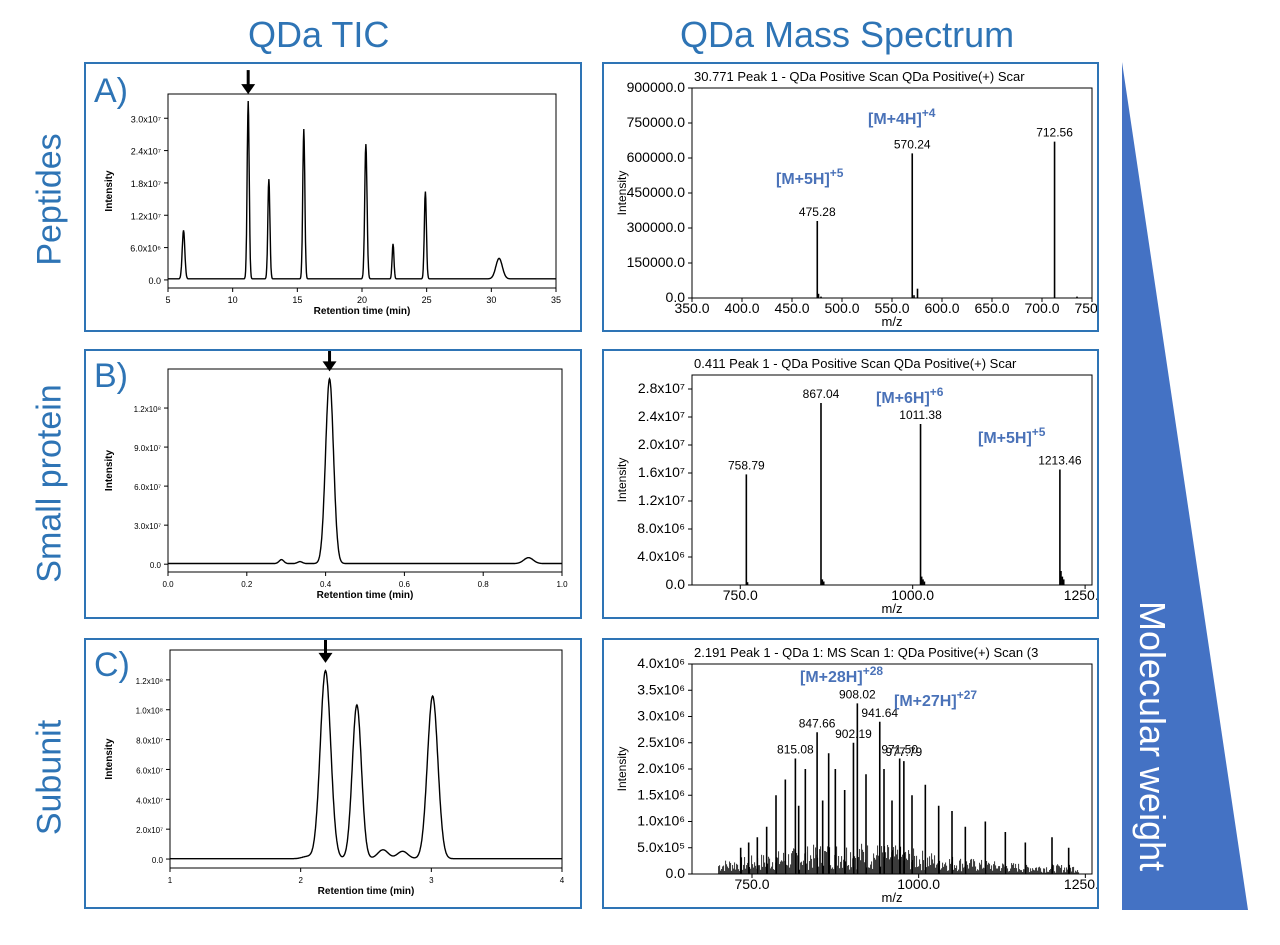  What do you see at coordinates (879, 713) in the screenshot?
I see `peak-label: 941.64` at bounding box center [879, 713].